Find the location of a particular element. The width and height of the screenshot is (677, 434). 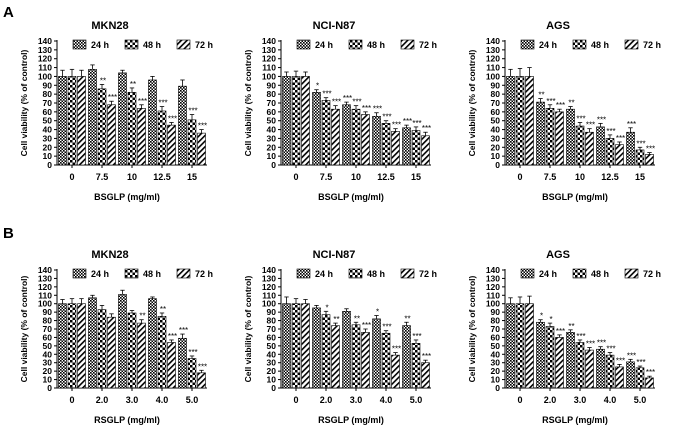

chart-title: AGS is located at coordinates (558, 26).